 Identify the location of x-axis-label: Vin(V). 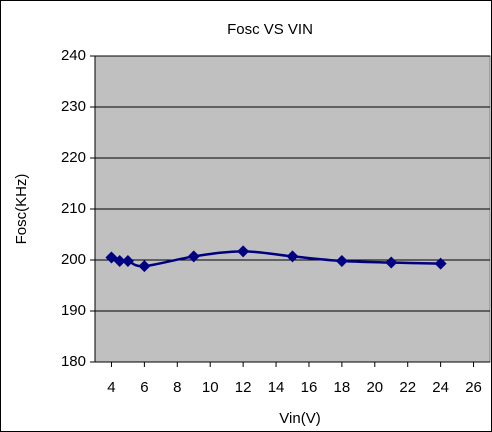
(299, 418).